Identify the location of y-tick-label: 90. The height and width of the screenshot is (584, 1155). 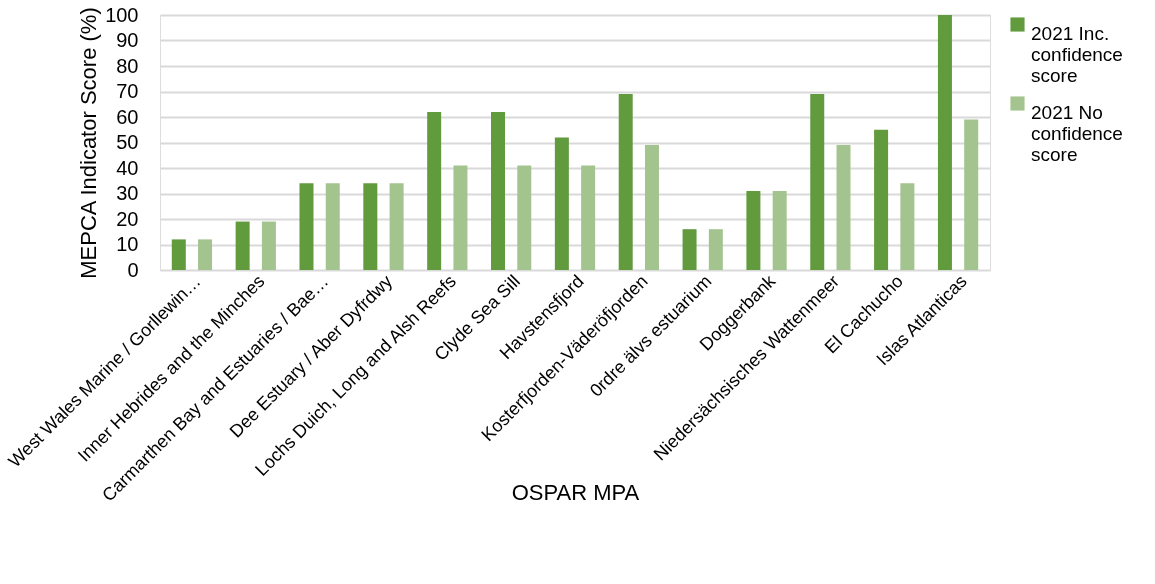
(127, 40).